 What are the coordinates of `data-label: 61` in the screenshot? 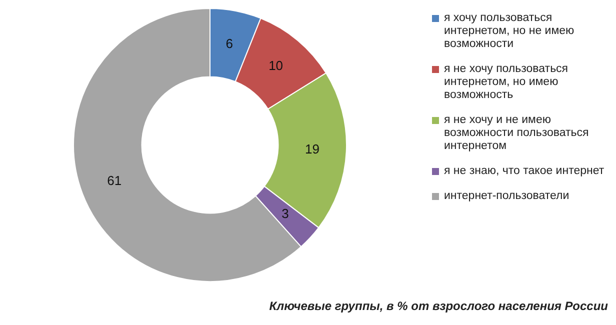 It's located at (114, 180).